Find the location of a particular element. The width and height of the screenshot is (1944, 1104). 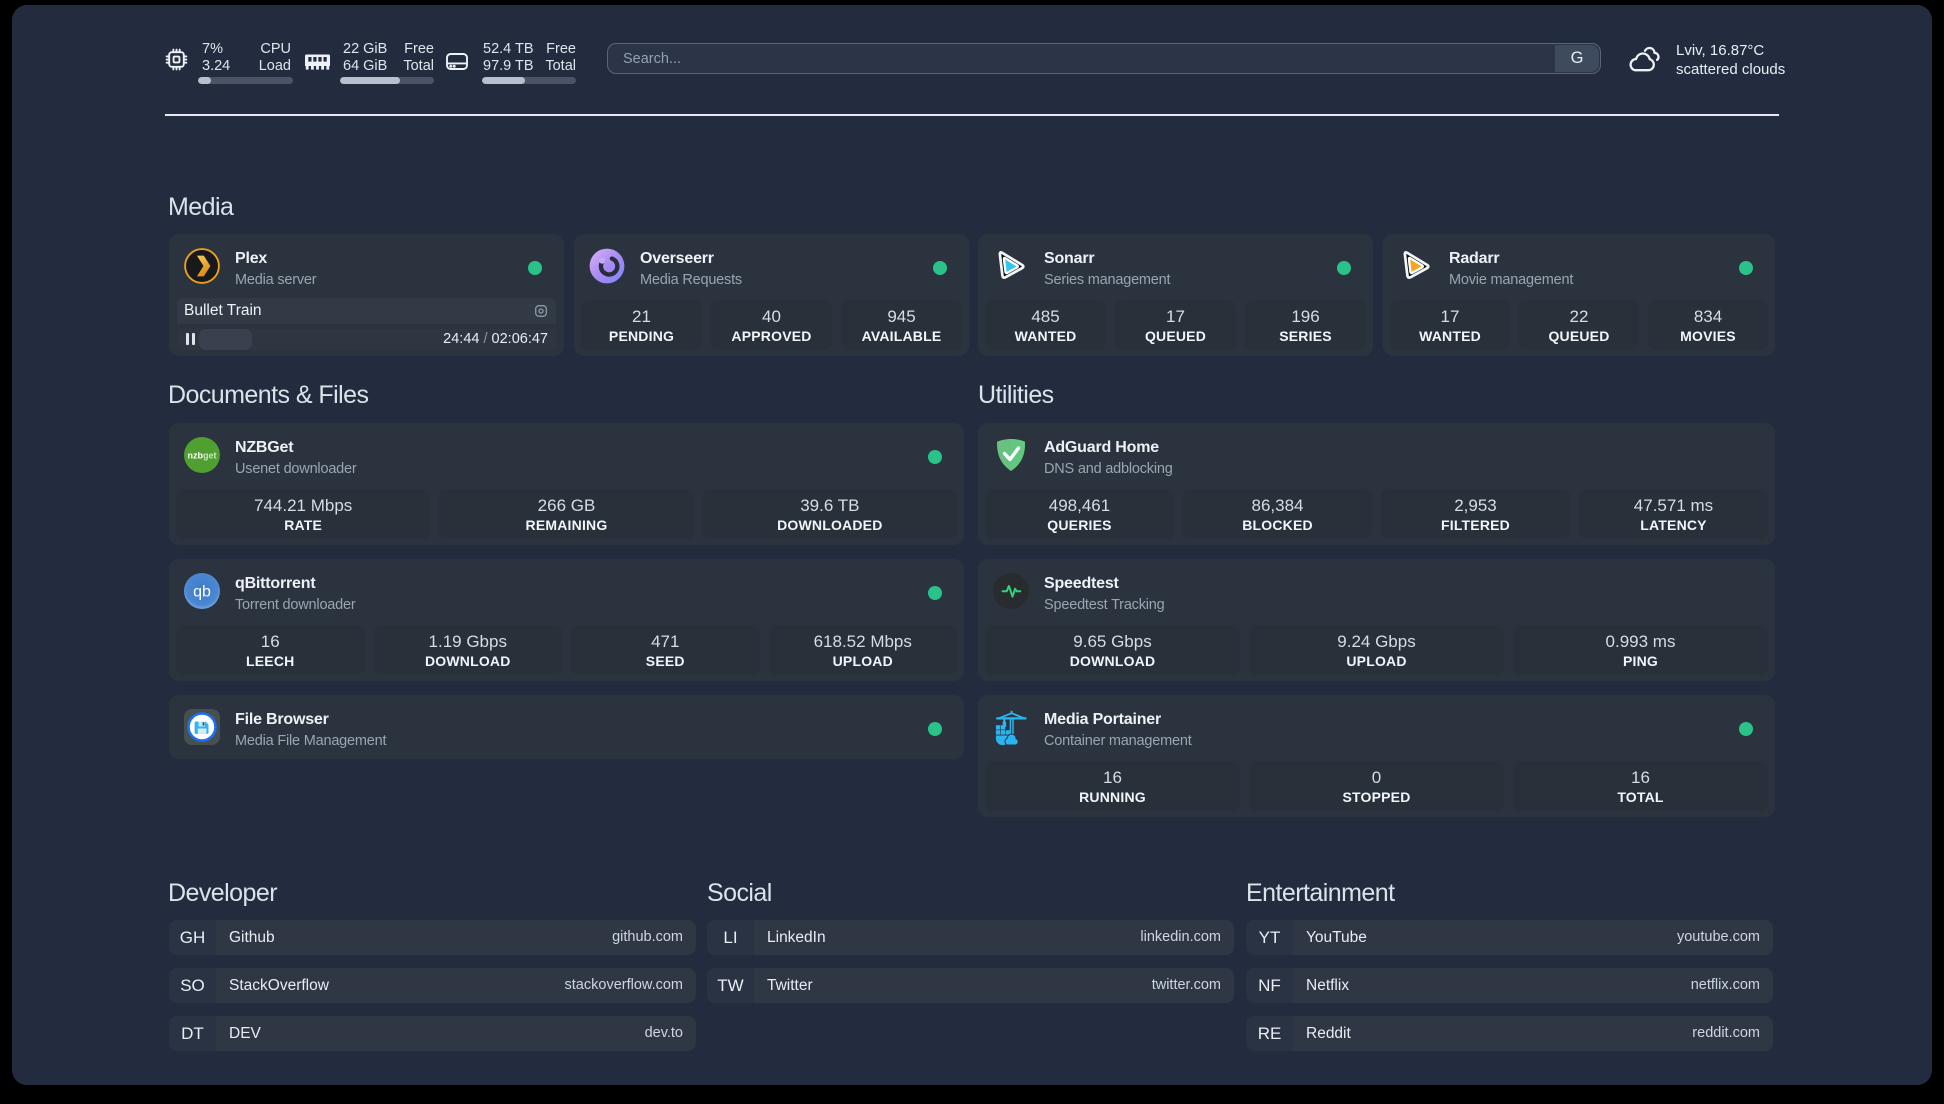

svg-text: nzbget is located at coordinates (202, 456).